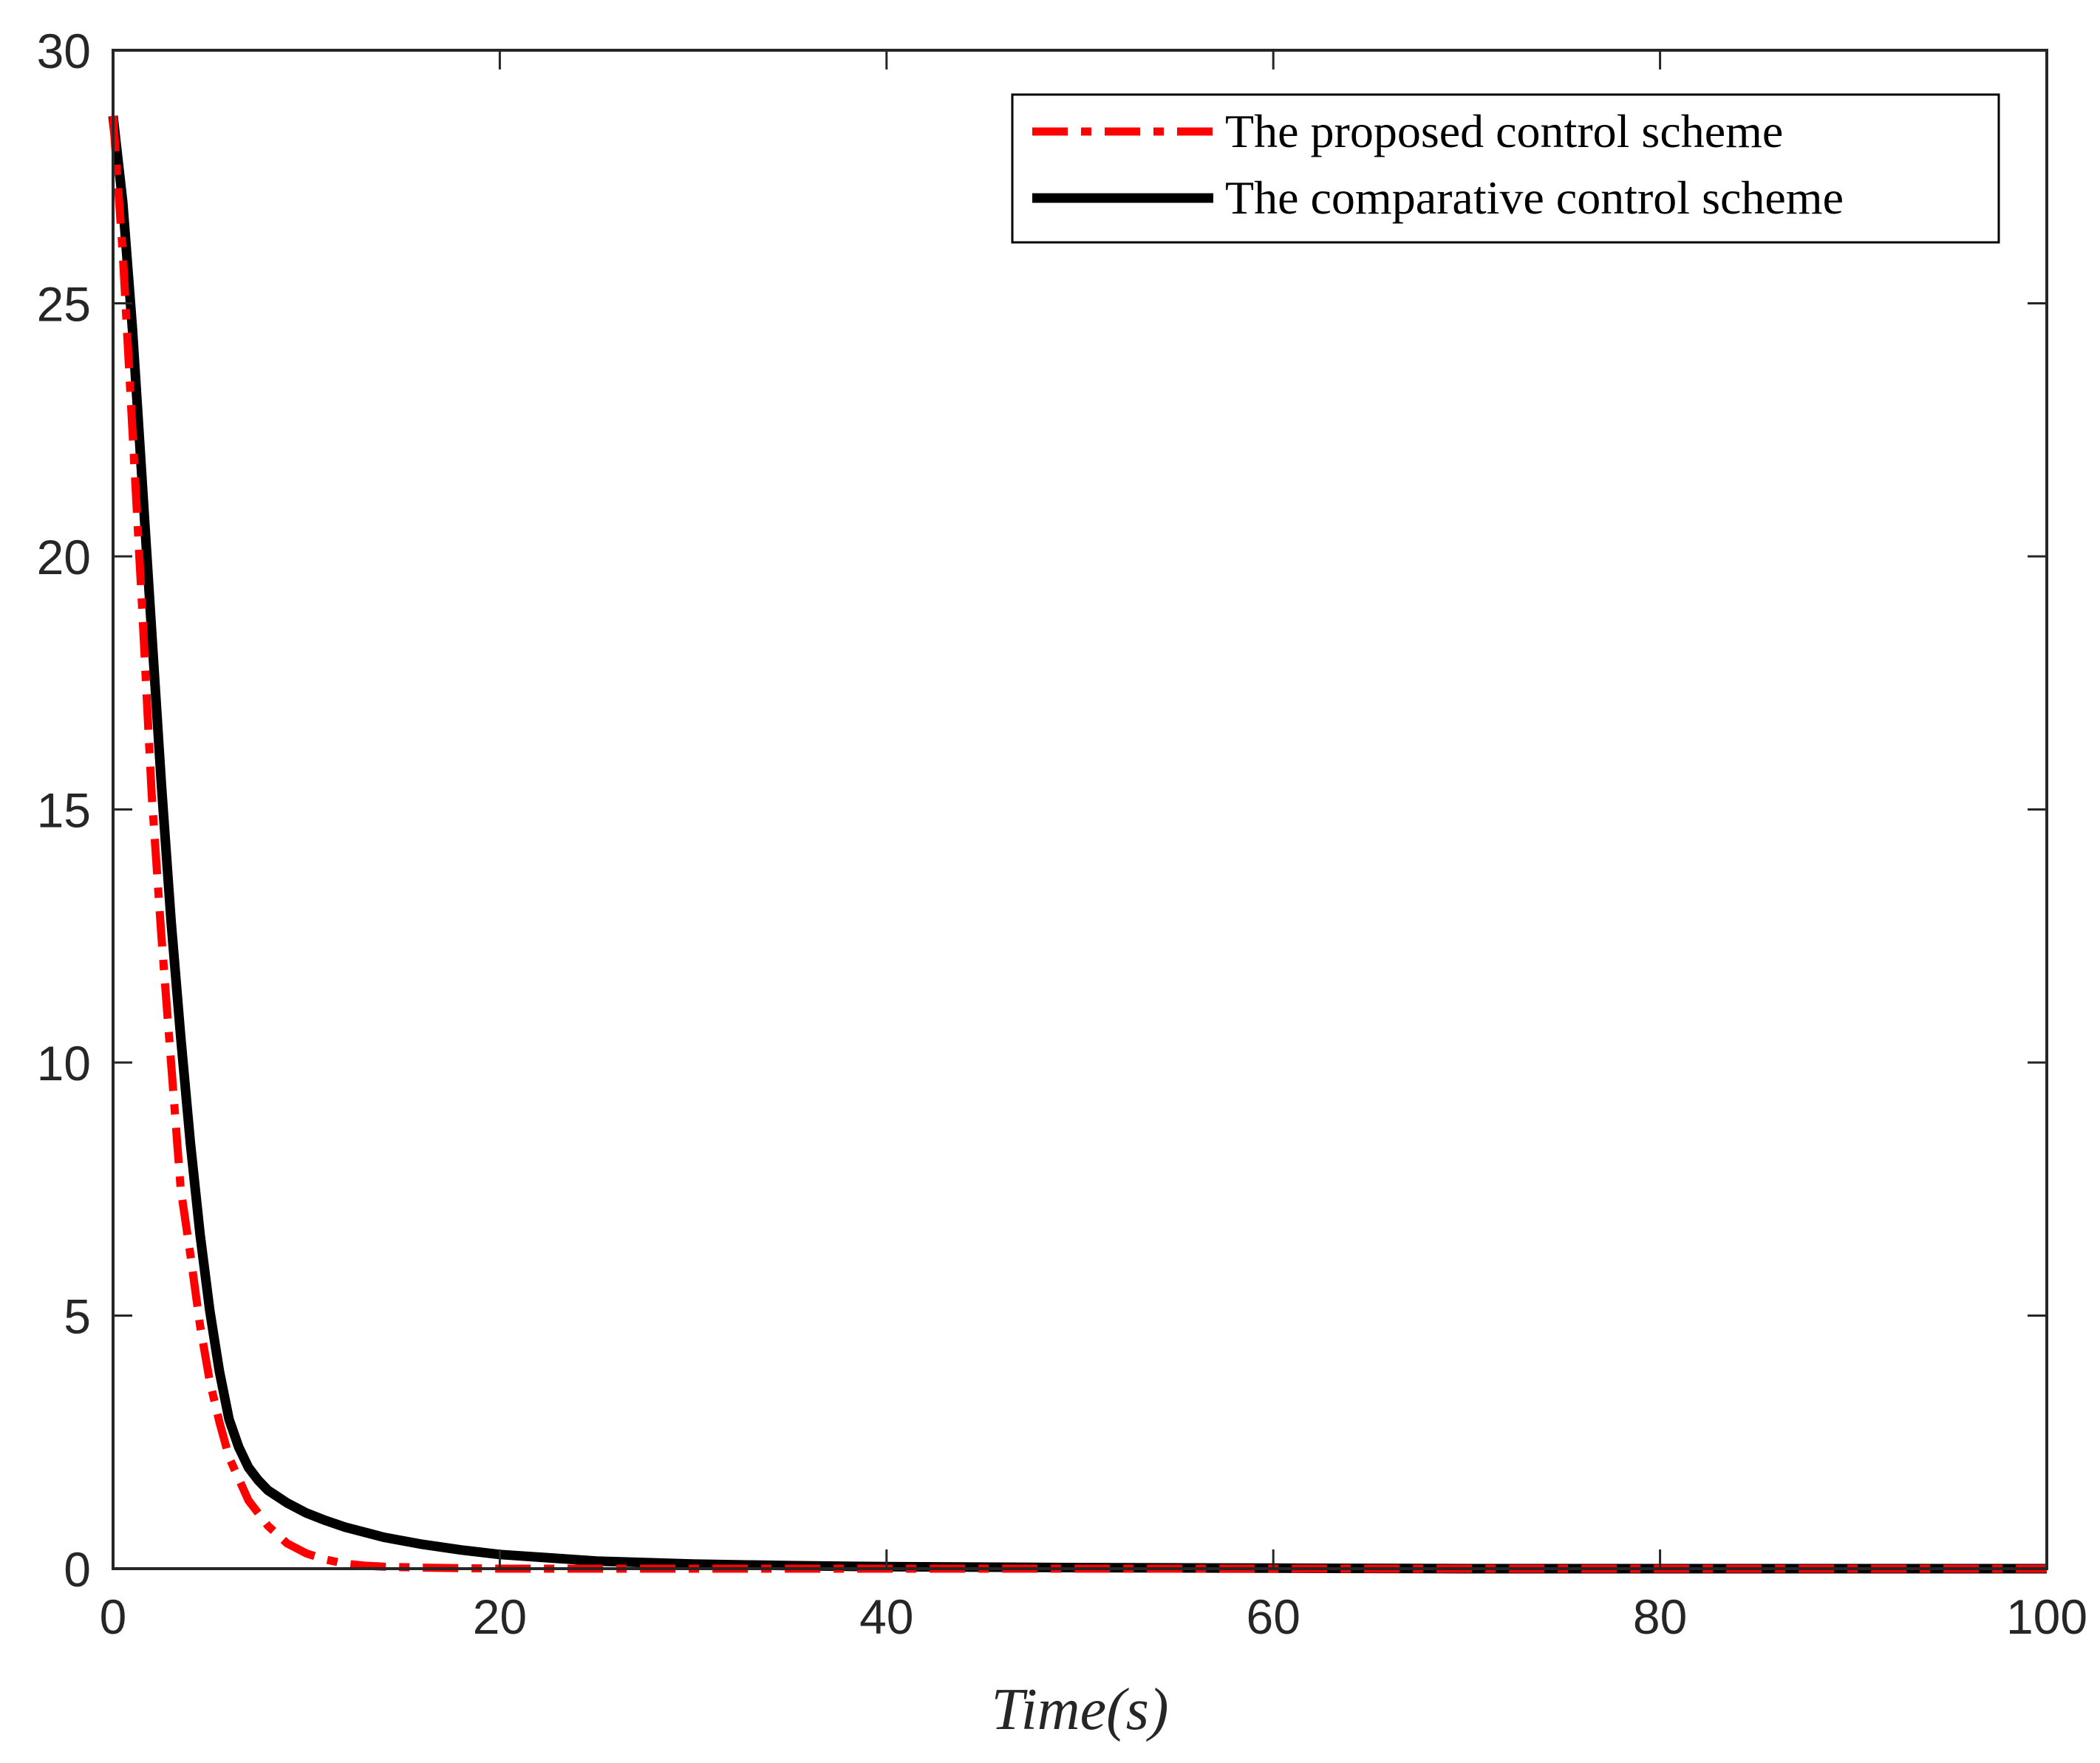 The height and width of the screenshot is (1763, 2100). Describe the element at coordinates (64, 1063) in the screenshot. I see `y-tick-label: 10` at that location.